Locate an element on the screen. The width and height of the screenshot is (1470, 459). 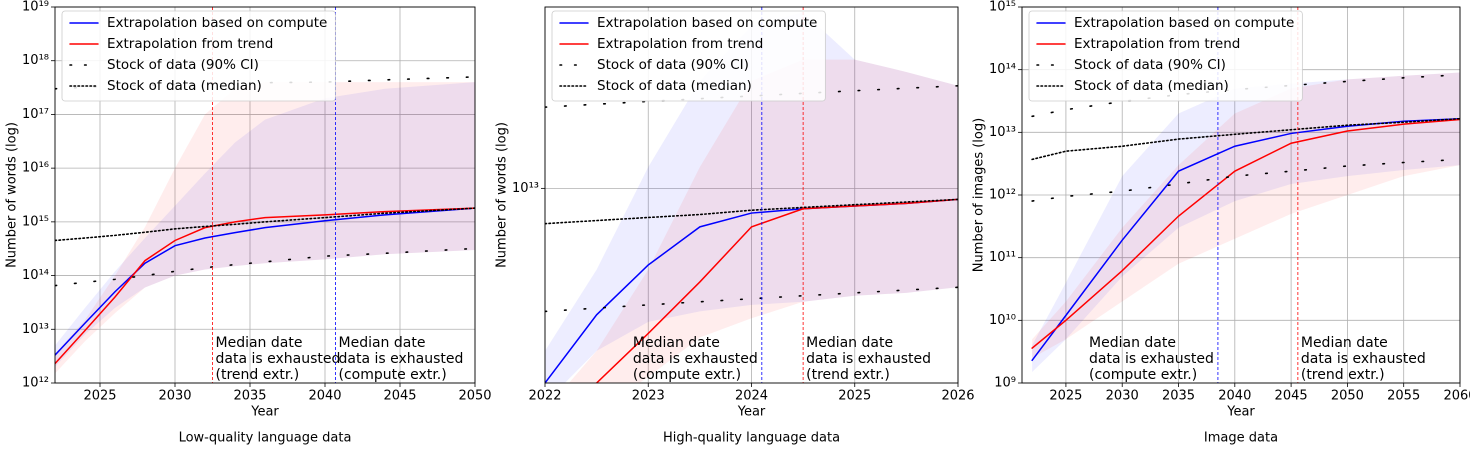
y-tick-label: 10¹⁶ is located at coordinates (35, 168).